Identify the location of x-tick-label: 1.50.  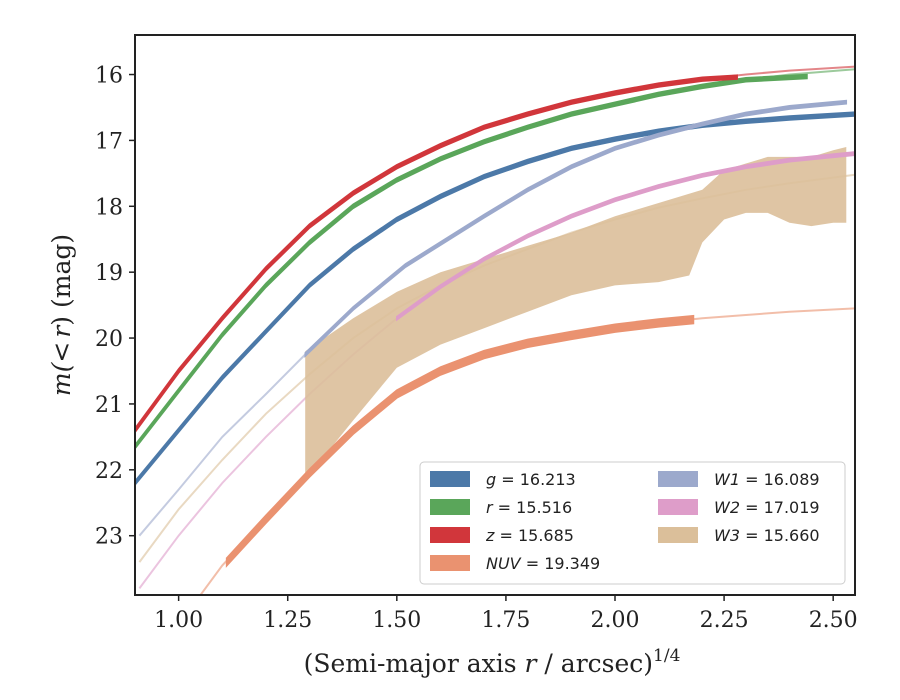
(396, 620).